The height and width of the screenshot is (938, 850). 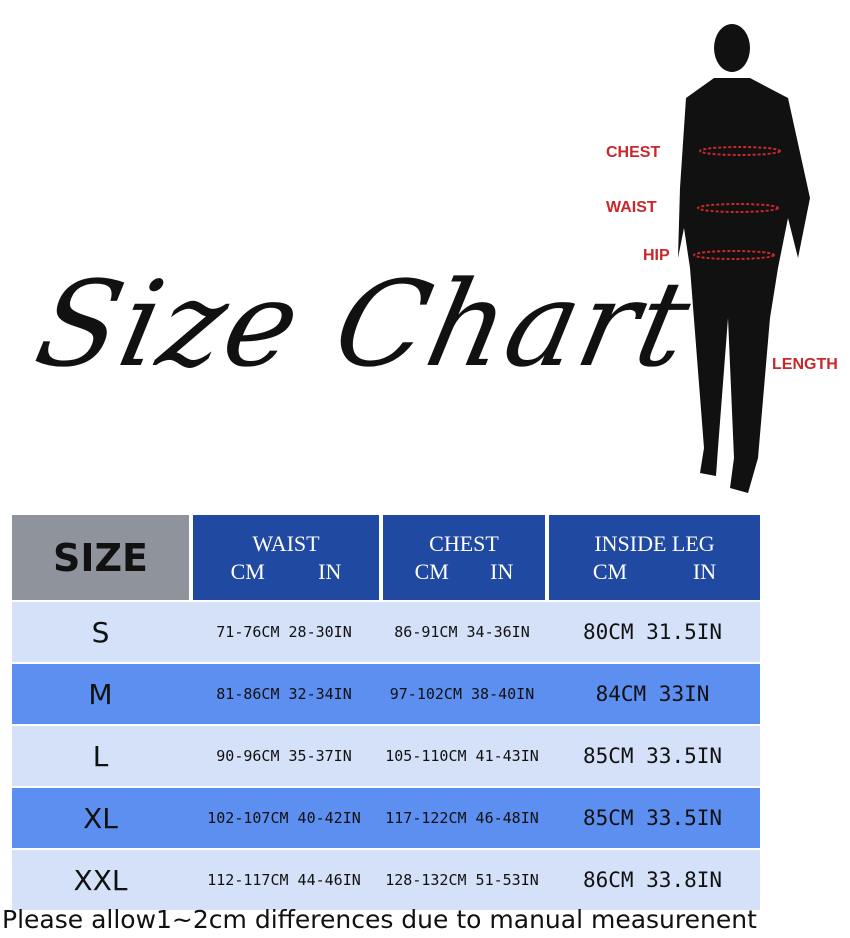 I want to click on chest-cell: 86-91CM 34-36IN, so click(x=462, y=631).